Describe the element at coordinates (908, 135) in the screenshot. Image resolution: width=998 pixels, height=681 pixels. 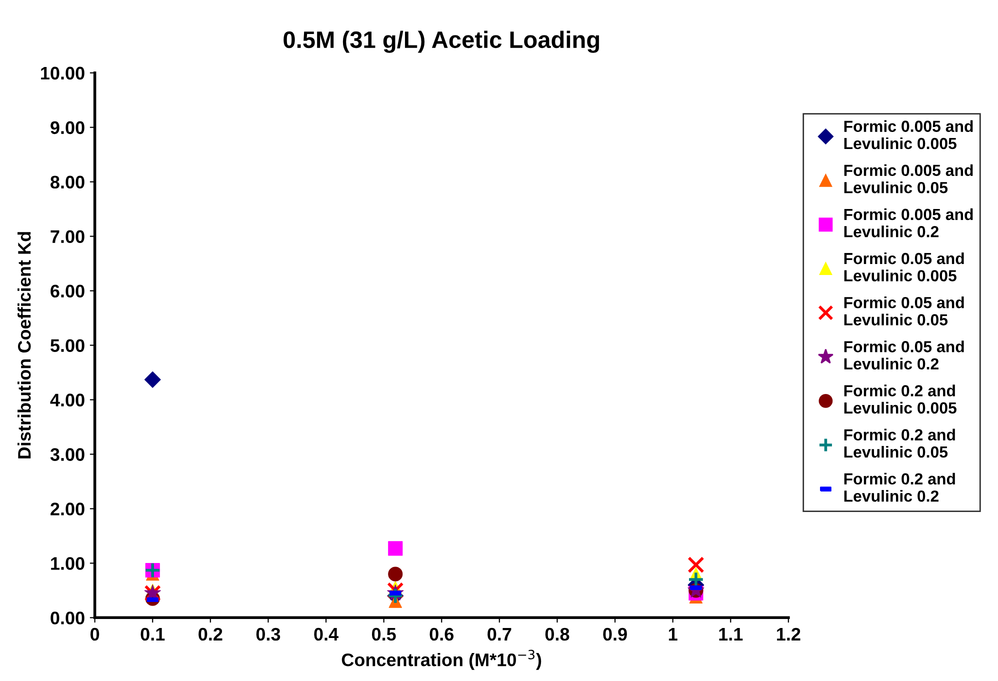
I see `legend-label: Formic 0.005 and Levulinic 0.005` at that location.